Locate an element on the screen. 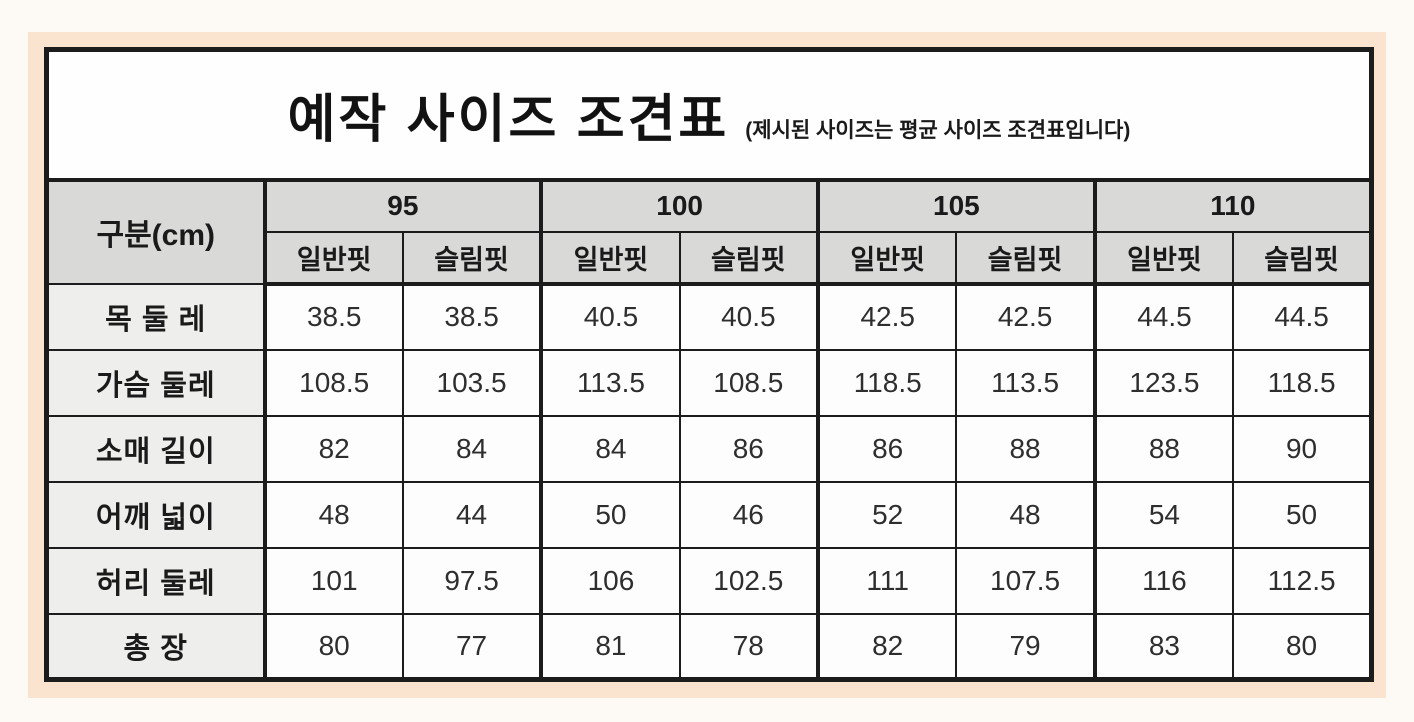 This screenshot has width=1414, height=722. size-group-95: 95 is located at coordinates (402, 205).